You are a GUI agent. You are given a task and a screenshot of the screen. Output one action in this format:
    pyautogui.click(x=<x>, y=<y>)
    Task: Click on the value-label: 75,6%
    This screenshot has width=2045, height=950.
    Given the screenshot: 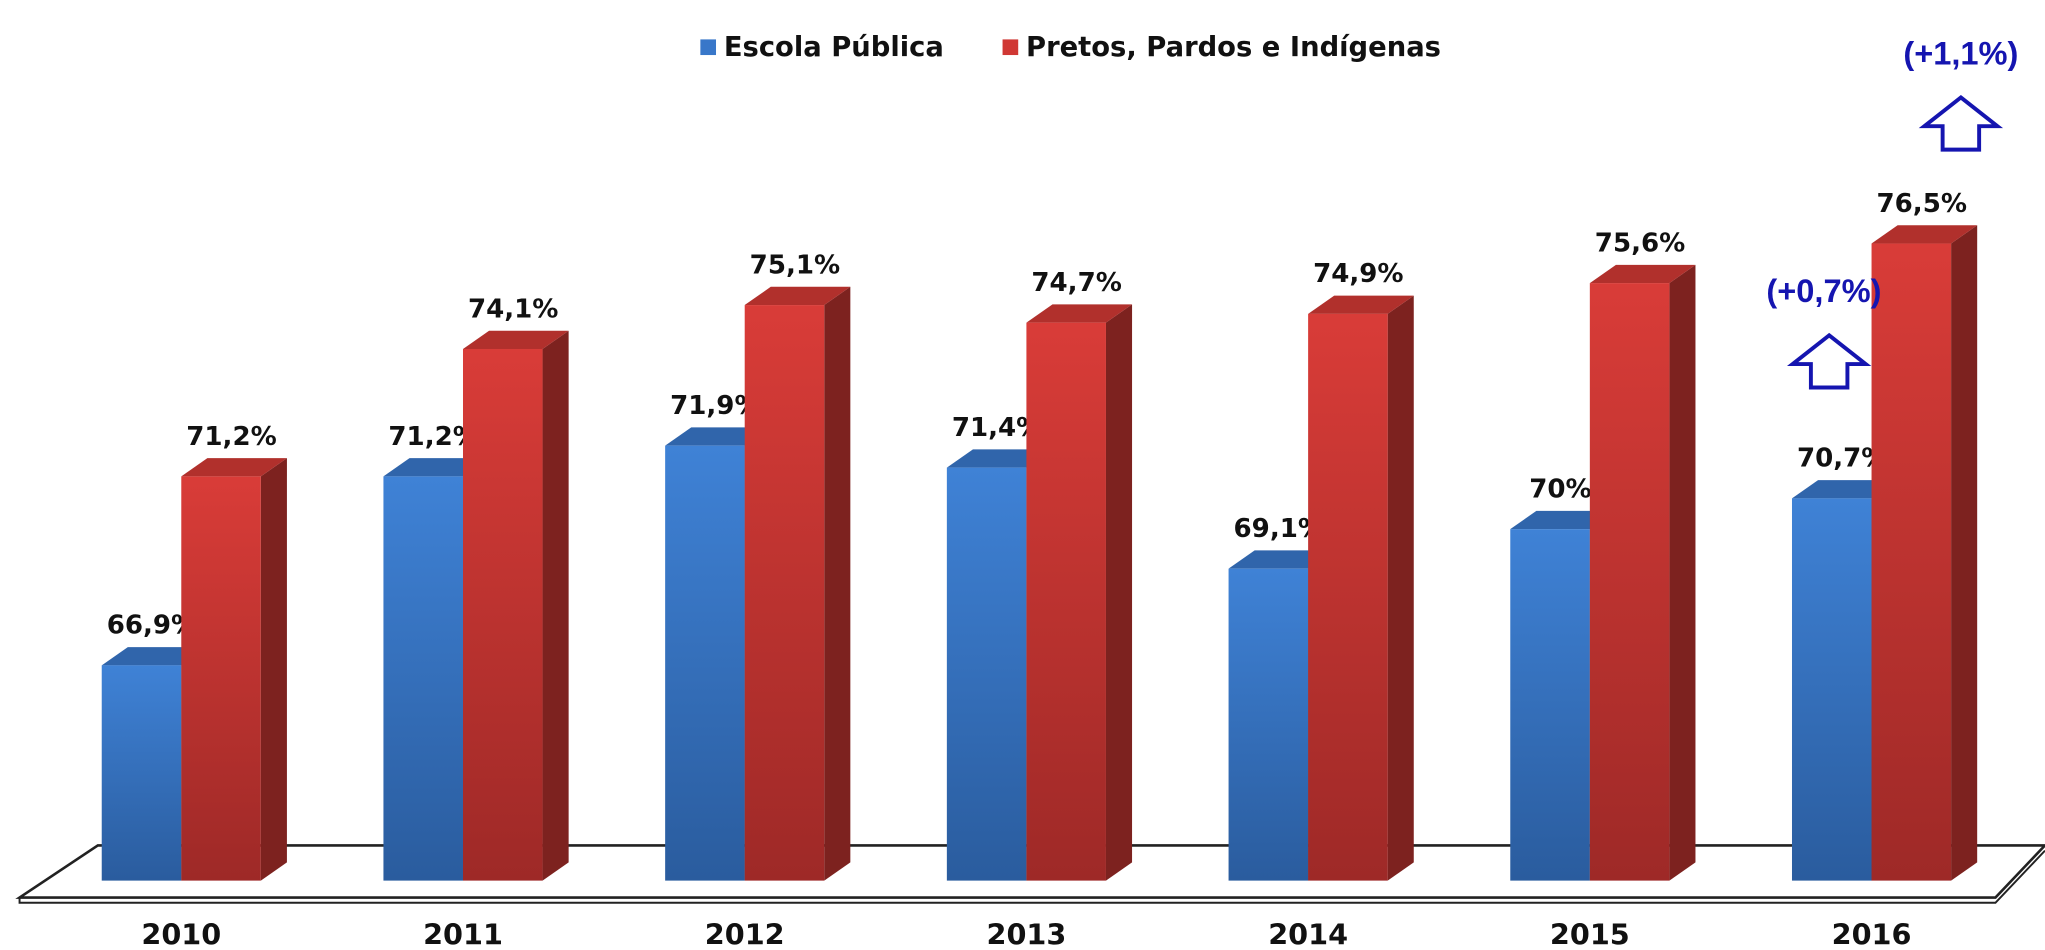 What is the action you would take?
    pyautogui.click(x=1640, y=243)
    